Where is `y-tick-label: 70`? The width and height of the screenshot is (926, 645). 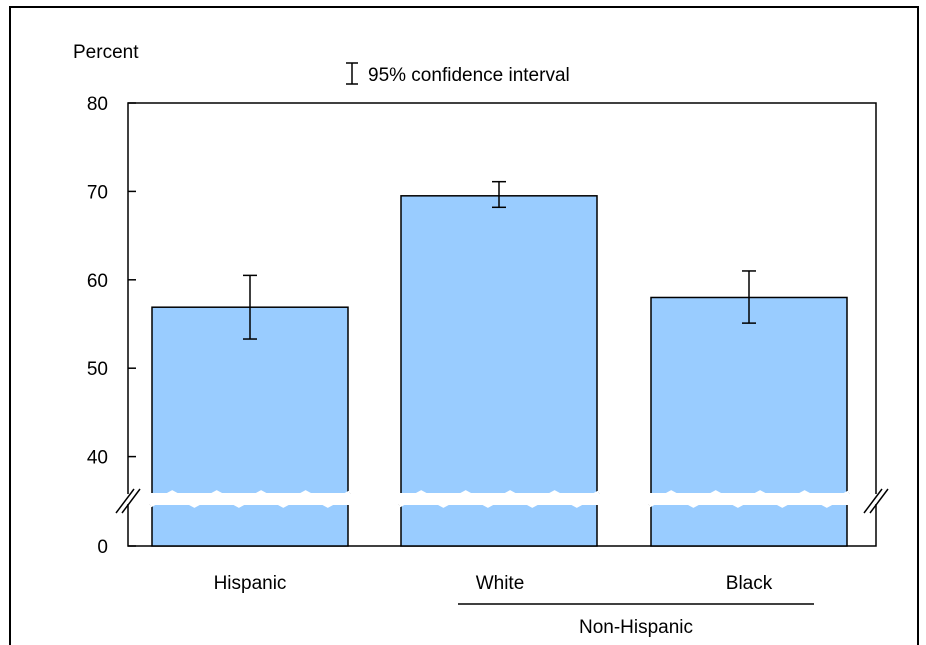
y-tick-label: 70 is located at coordinates (97, 192).